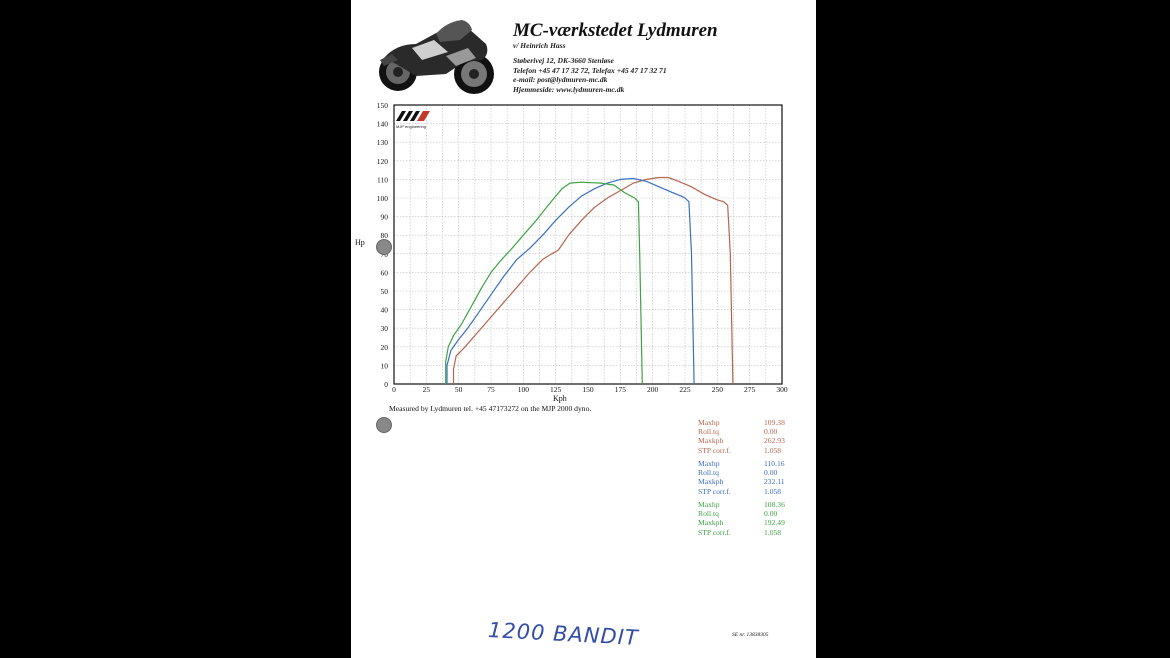  I want to click on x-tick-label: 300, so click(782, 389).